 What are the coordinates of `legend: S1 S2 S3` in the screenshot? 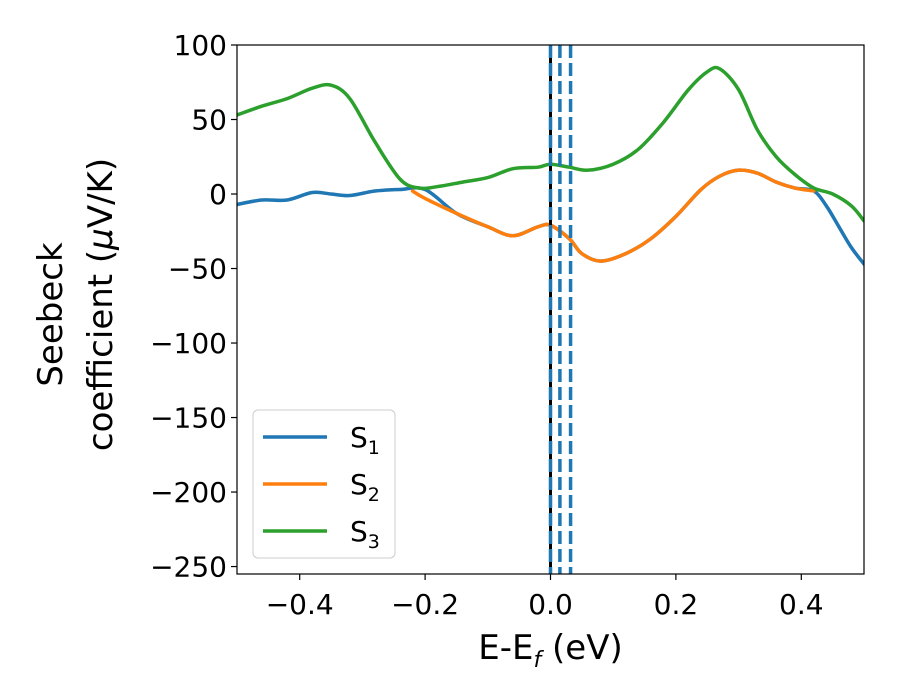 It's located at (324, 484).